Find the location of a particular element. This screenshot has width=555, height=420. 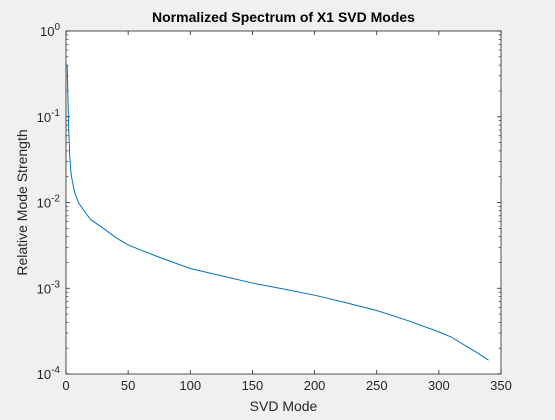

x-tick-label: 100 is located at coordinates (190, 385).